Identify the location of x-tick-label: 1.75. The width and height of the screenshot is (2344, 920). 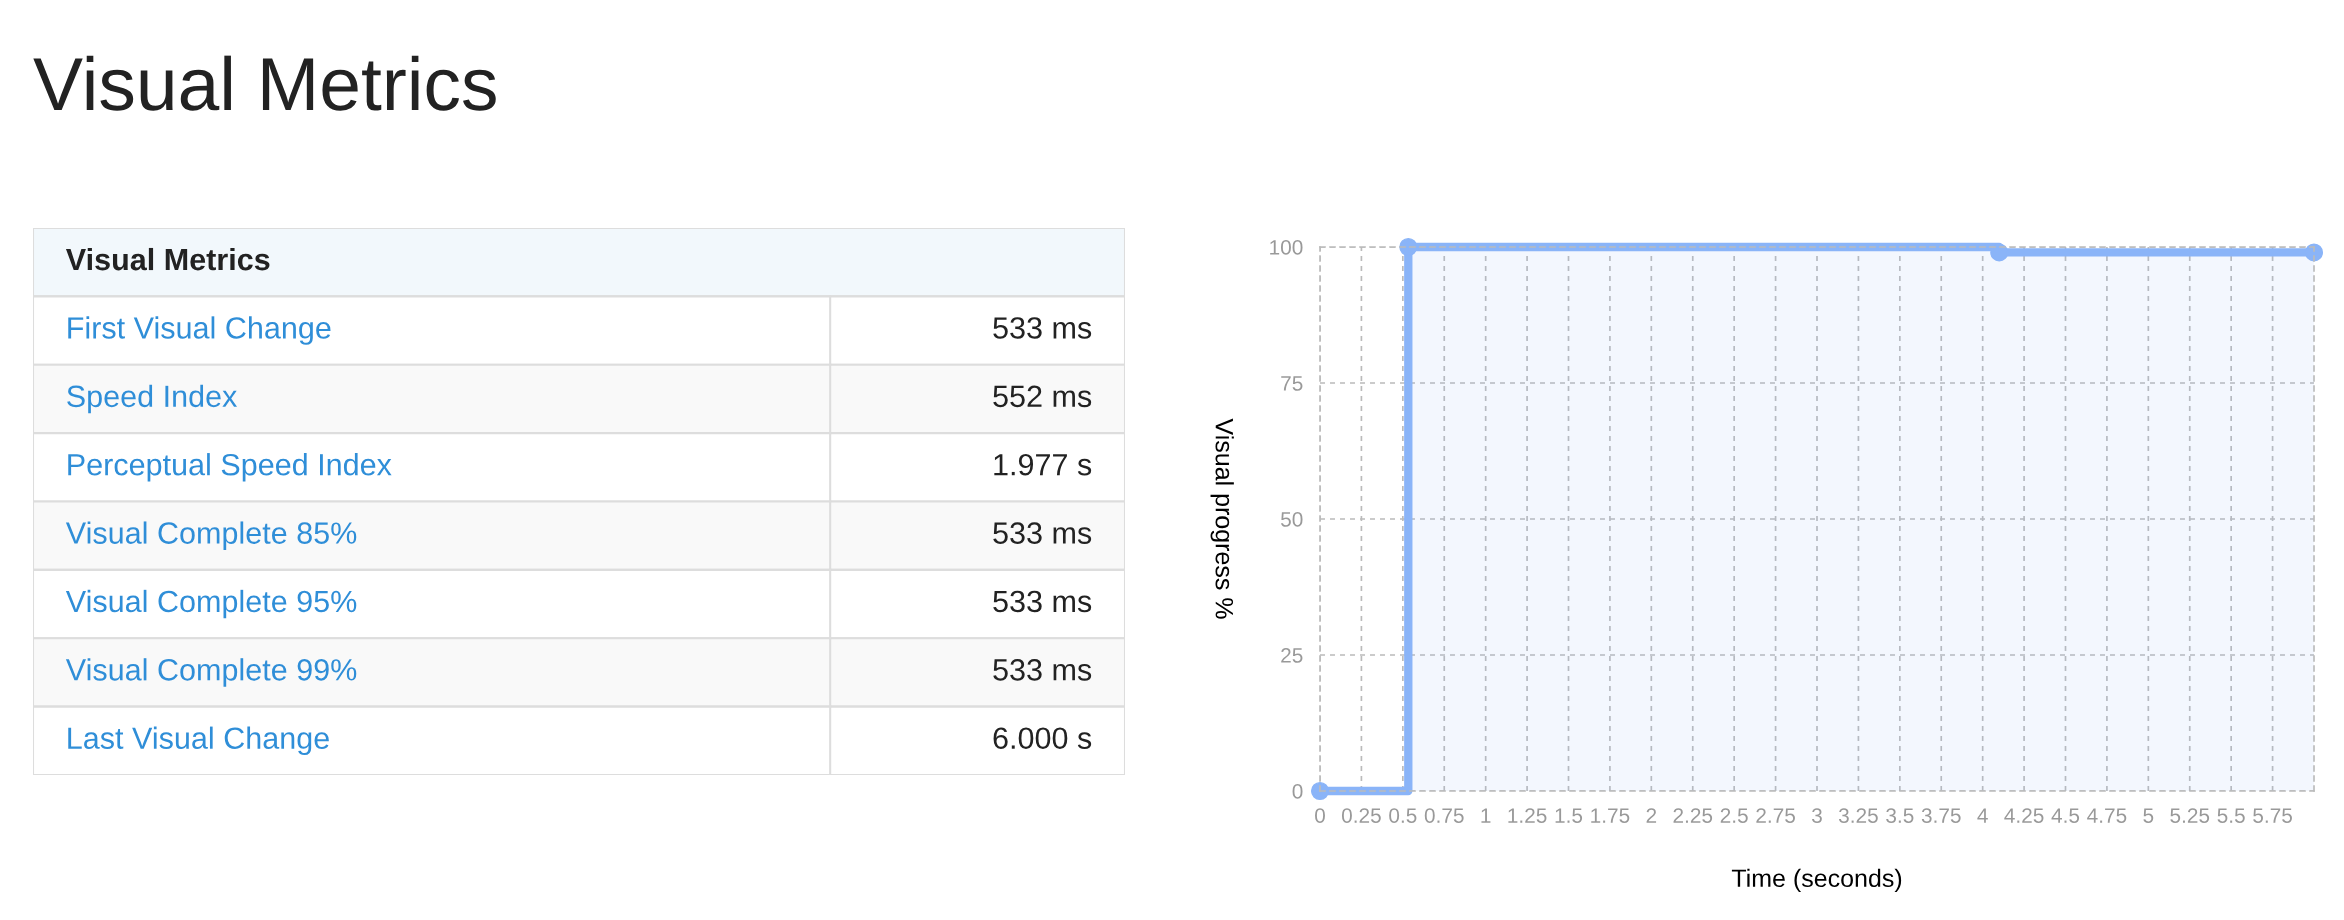
(1610, 815).